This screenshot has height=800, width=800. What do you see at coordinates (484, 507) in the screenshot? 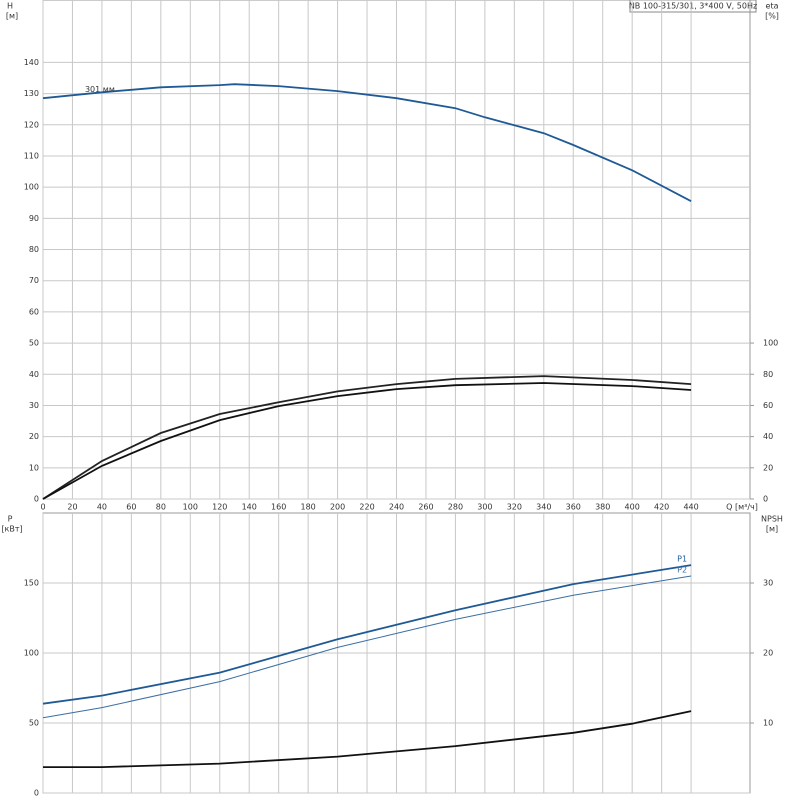
I see `x-tick-label: 300` at bounding box center [484, 507].